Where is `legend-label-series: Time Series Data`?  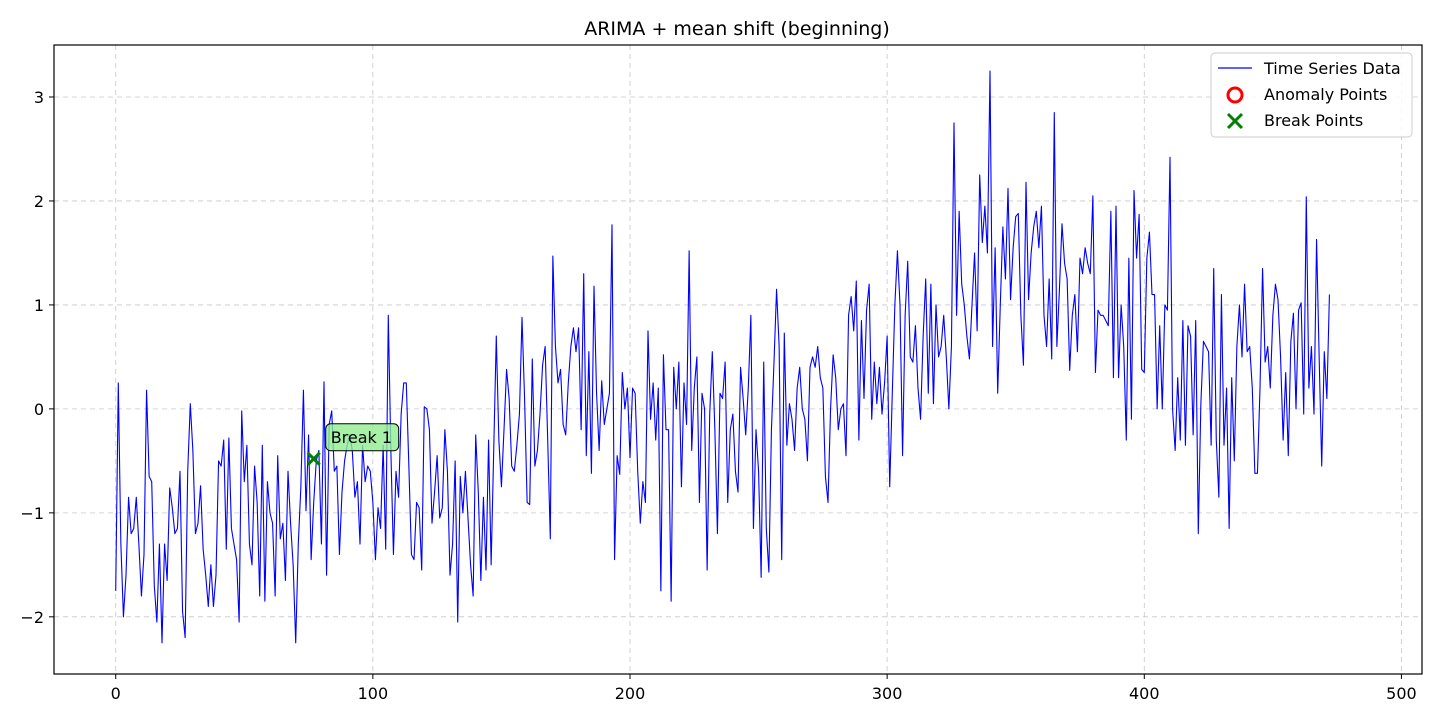
legend-label-series: Time Series Data is located at coordinates (1332, 68).